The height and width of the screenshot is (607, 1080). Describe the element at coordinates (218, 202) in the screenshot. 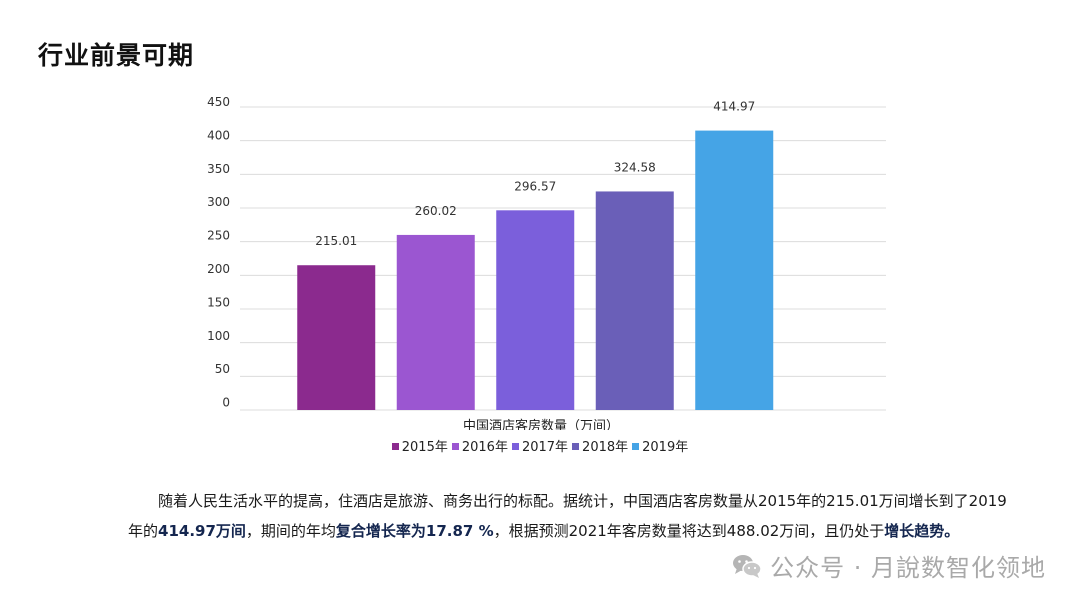

I see `y-tick-label: 300` at that location.